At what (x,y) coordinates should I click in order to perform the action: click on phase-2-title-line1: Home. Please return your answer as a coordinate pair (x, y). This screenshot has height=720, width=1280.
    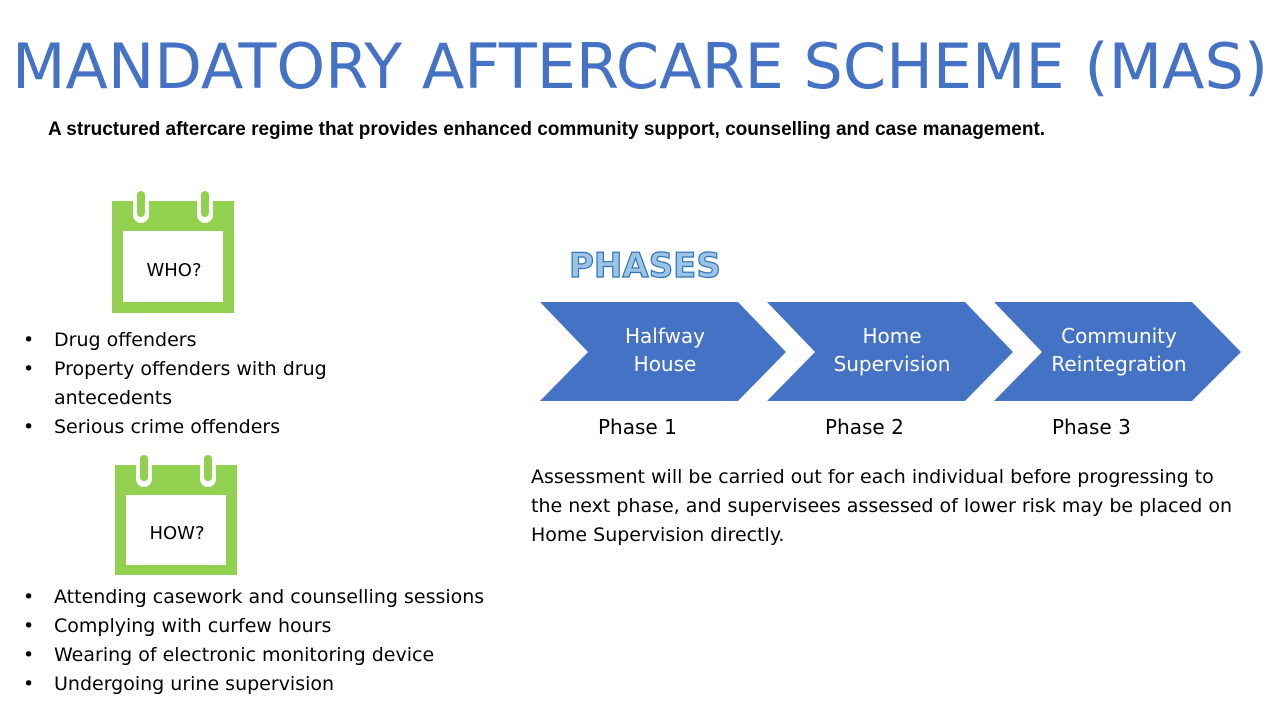
    Looking at the image, I should click on (892, 336).